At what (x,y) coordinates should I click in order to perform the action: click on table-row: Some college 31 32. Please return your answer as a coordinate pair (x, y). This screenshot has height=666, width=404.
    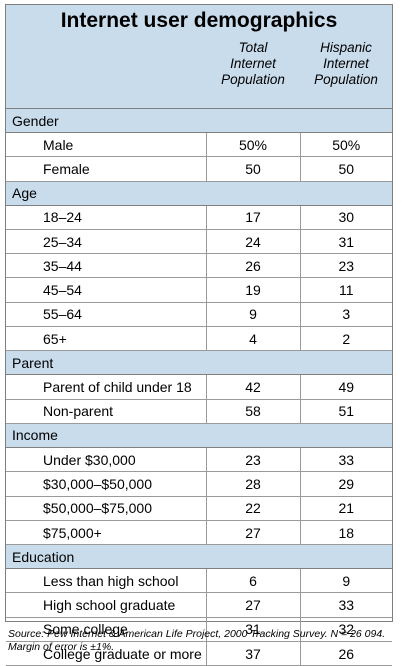
    Looking at the image, I should click on (199, 630).